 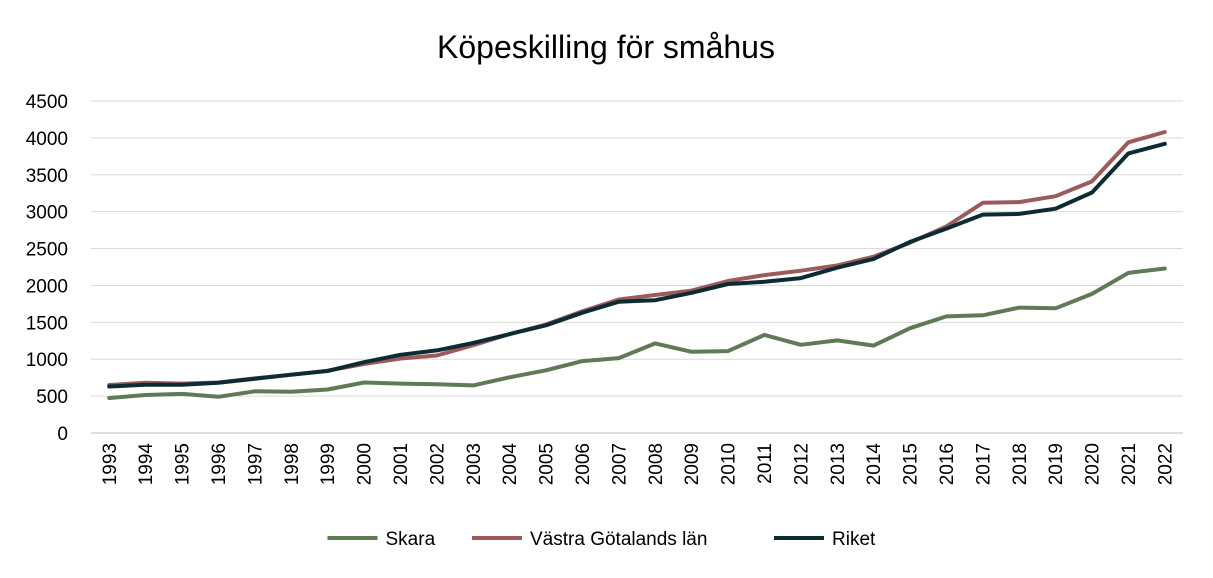 I want to click on x-tick-label: 2011, so click(x=765, y=463).